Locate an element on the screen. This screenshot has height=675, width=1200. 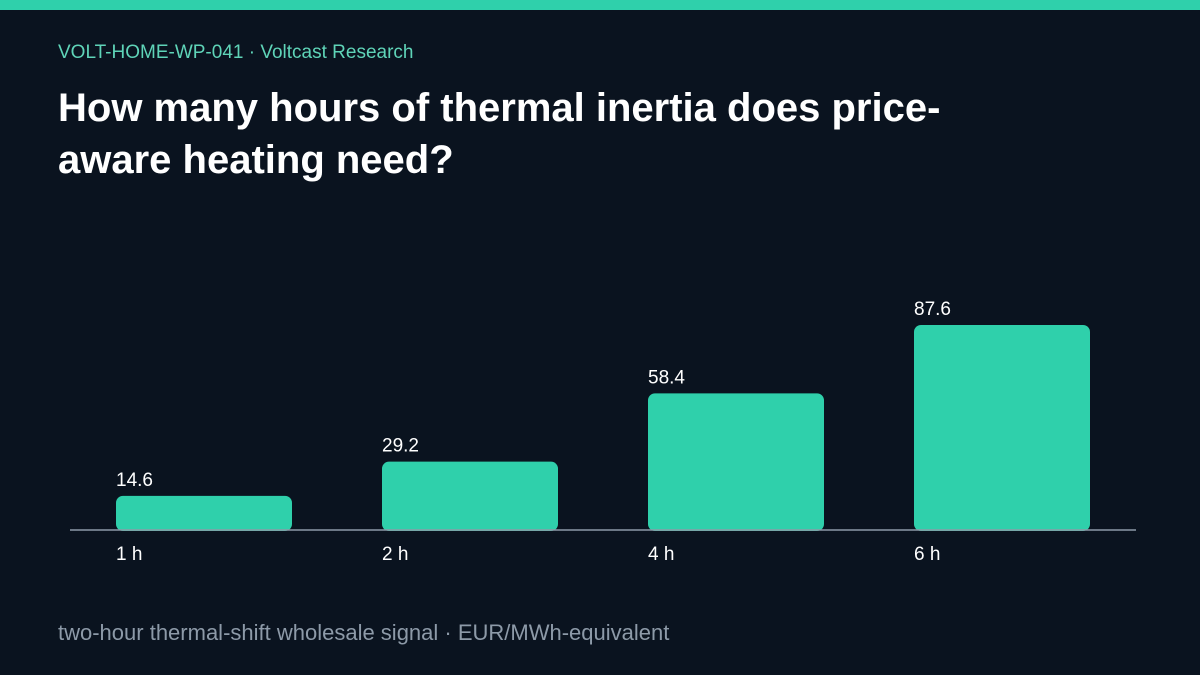
data-label: 58.4 is located at coordinates (666, 377).